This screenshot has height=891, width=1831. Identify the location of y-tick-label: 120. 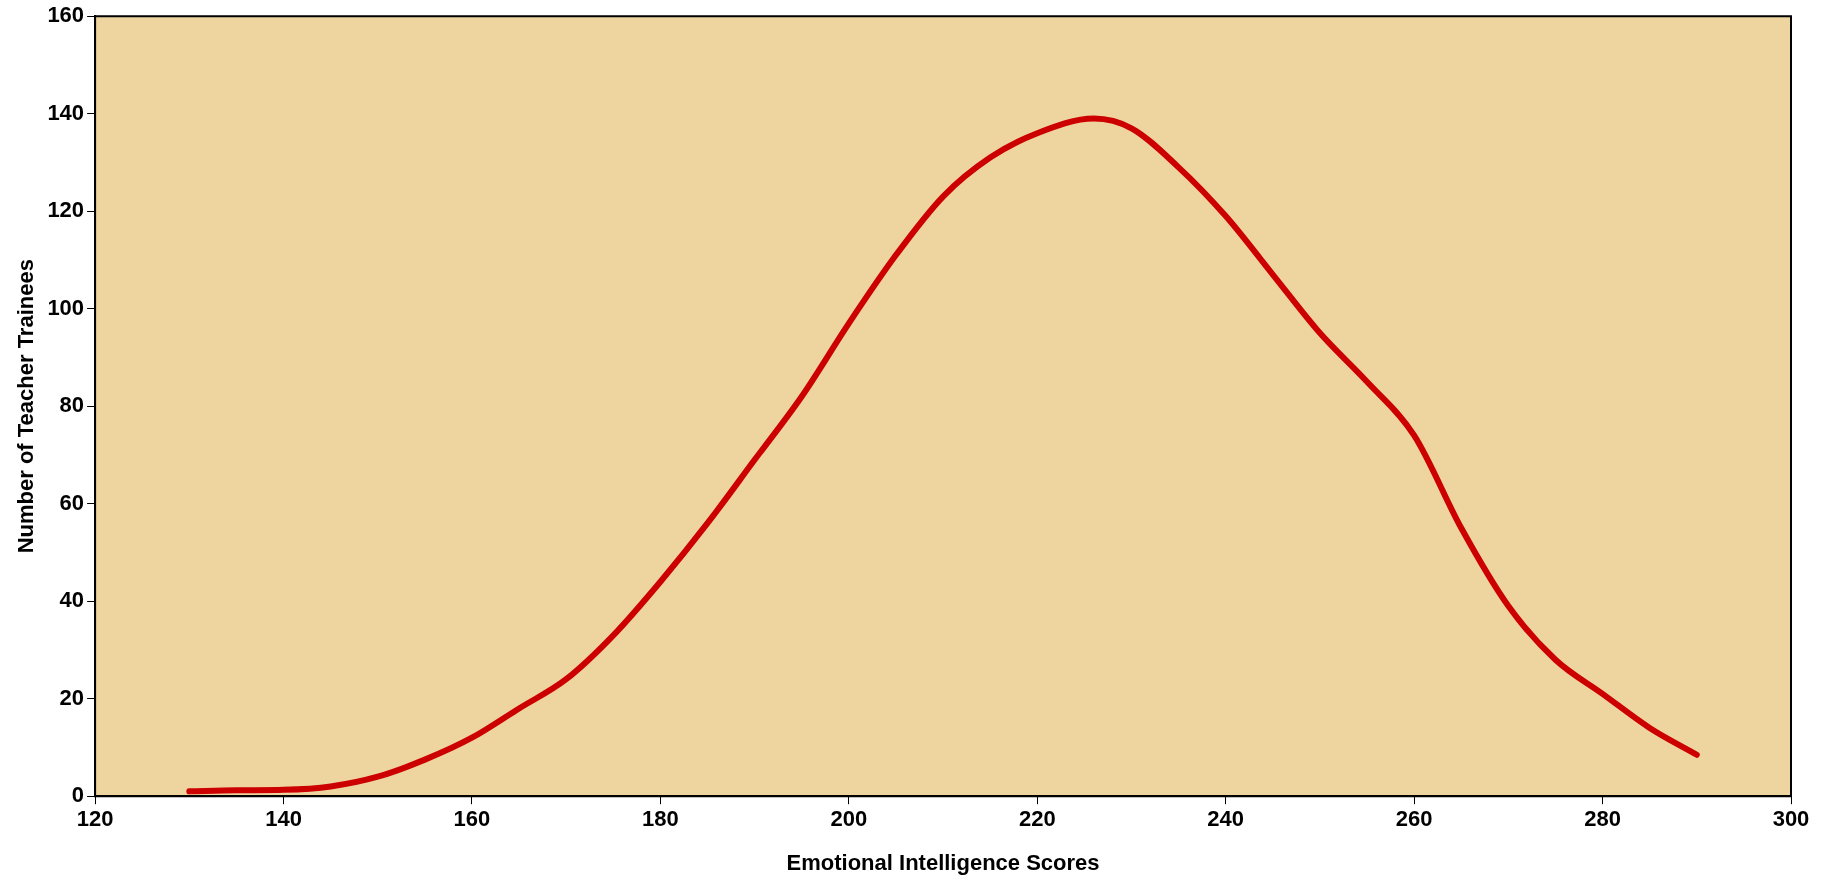
(66, 210).